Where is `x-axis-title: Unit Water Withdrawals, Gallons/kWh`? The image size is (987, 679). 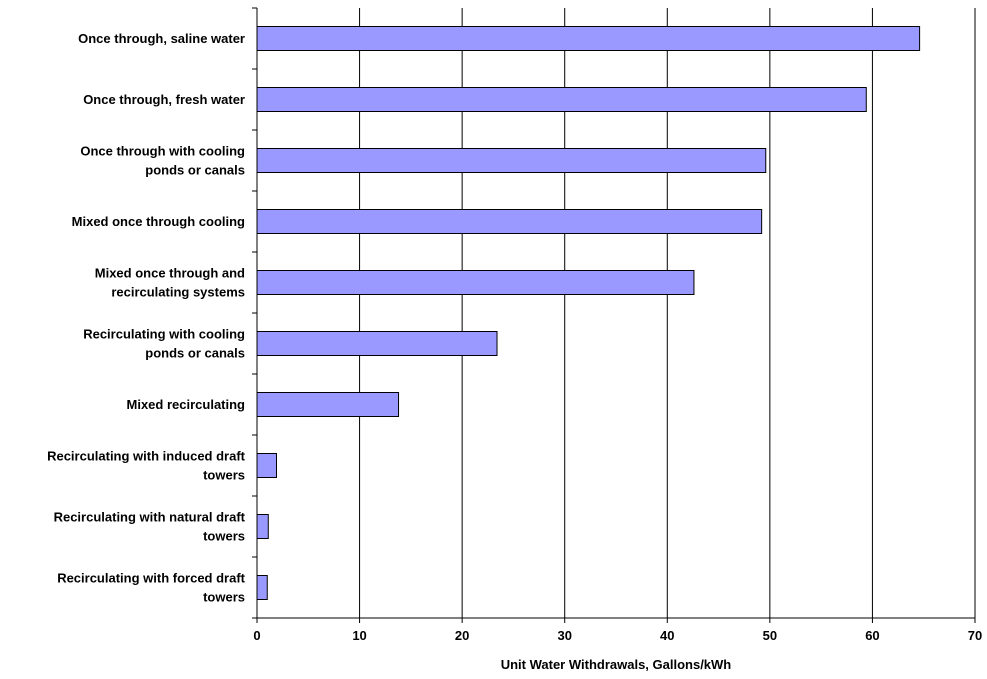 x-axis-title: Unit Water Withdrawals, Gallons/kWh is located at coordinates (616, 664).